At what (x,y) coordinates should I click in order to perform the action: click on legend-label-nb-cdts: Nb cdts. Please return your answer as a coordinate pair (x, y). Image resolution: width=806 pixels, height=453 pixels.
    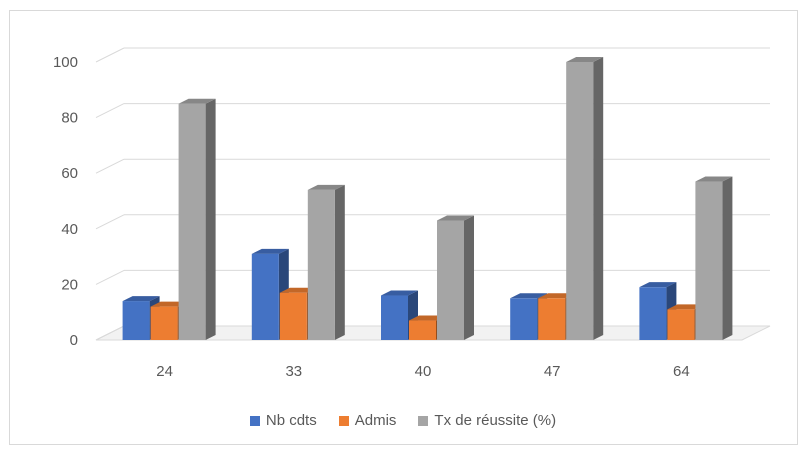
    Looking at the image, I should click on (291, 420).